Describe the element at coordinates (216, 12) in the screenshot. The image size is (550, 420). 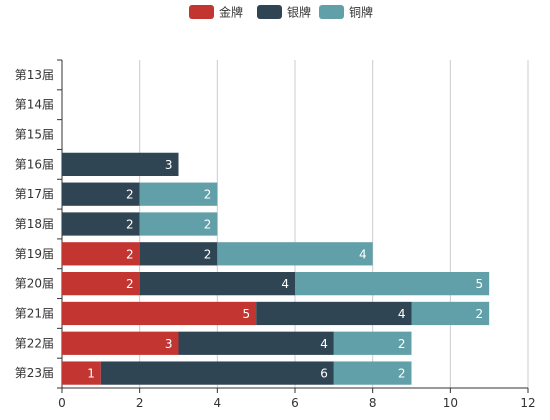
I see `legend-item: 金牌` at that location.